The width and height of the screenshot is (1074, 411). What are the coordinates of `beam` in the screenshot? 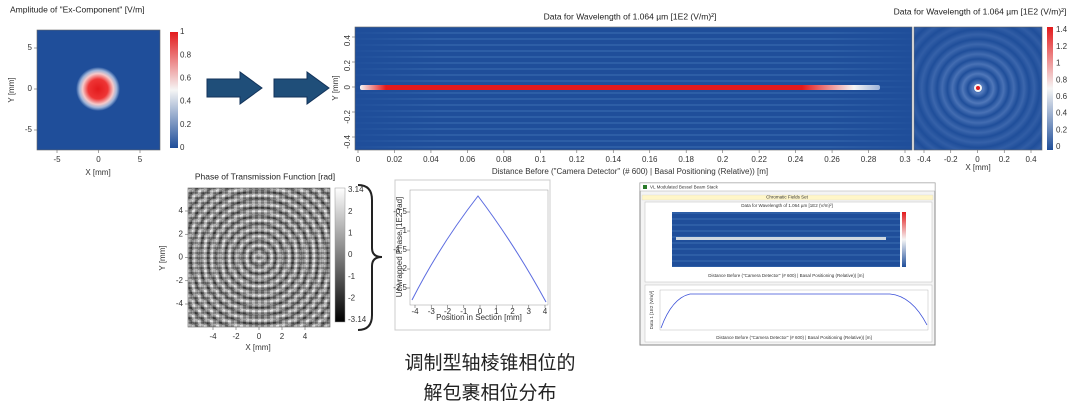 It's located at (620, 87).